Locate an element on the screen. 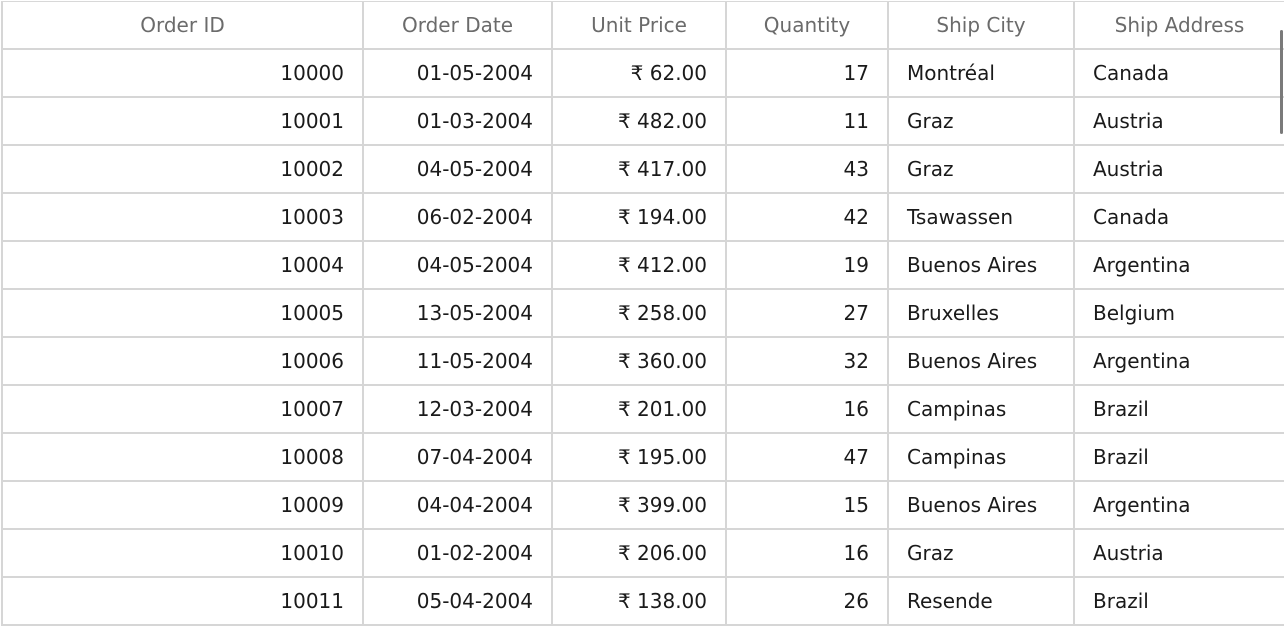  cell-unit-price: ₹ 412.00 is located at coordinates (640, 266).